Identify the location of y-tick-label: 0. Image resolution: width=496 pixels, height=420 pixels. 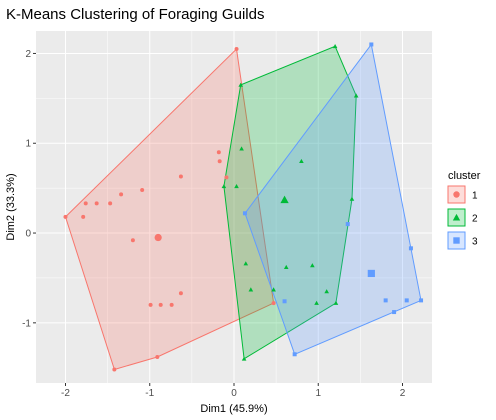
(28, 234).